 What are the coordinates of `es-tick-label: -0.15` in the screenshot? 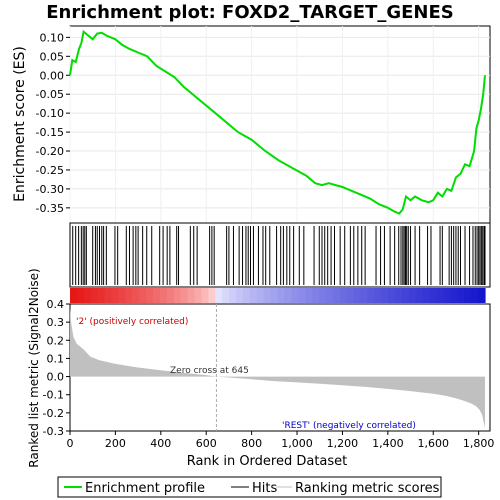 It's located at (50, 132).